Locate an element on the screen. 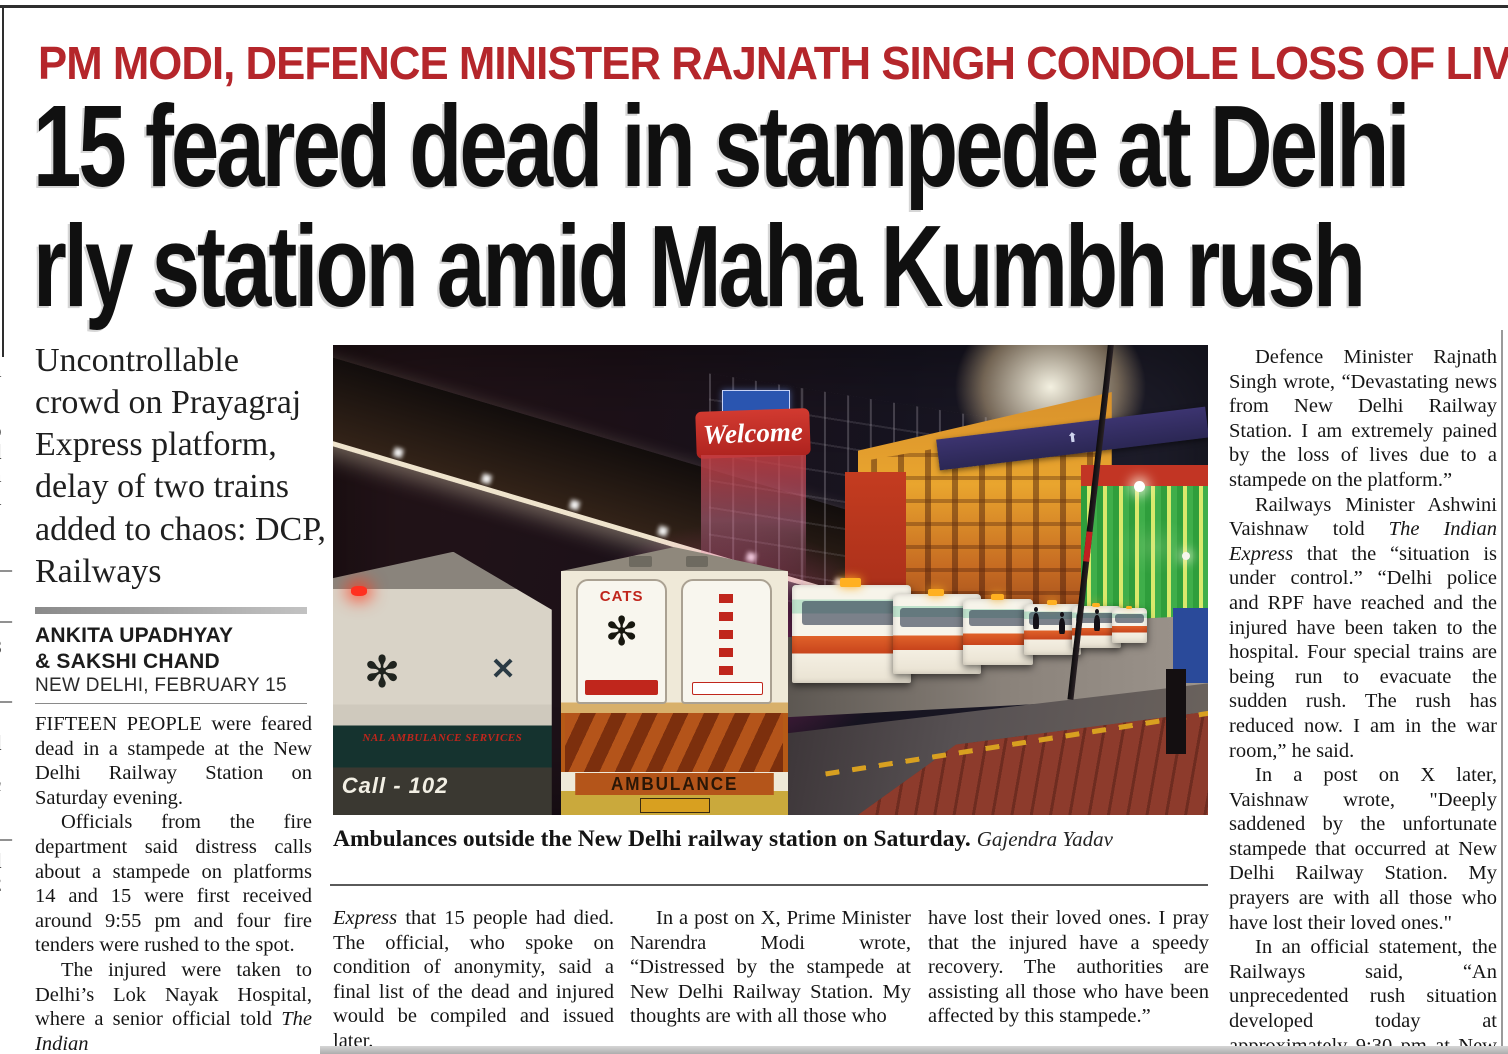 The image size is (1508, 1054). caption-rule is located at coordinates (769, 885).